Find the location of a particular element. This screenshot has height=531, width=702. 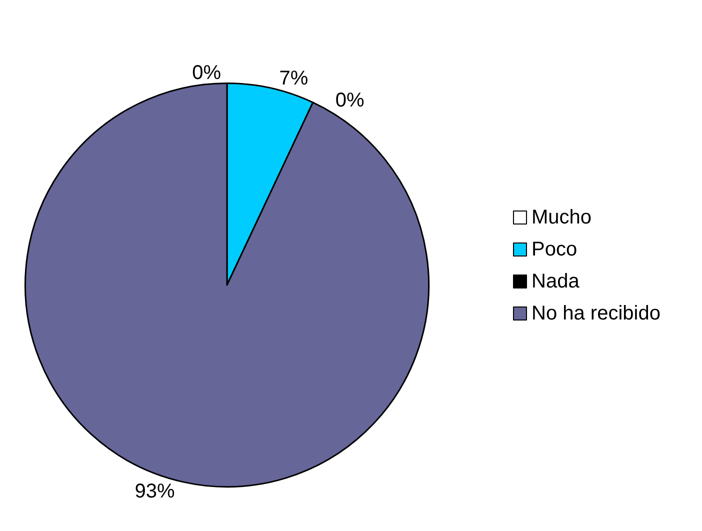

legend-label: No ha recibido is located at coordinates (596, 313).